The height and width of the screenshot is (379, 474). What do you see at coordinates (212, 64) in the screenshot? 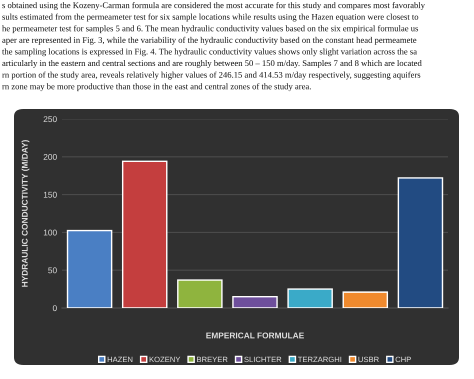
I see `text: articularly in the eastern and central sections and are roughly between 50 – 150 m/day. Samples 7 and 8 which are located` at bounding box center [212, 64].